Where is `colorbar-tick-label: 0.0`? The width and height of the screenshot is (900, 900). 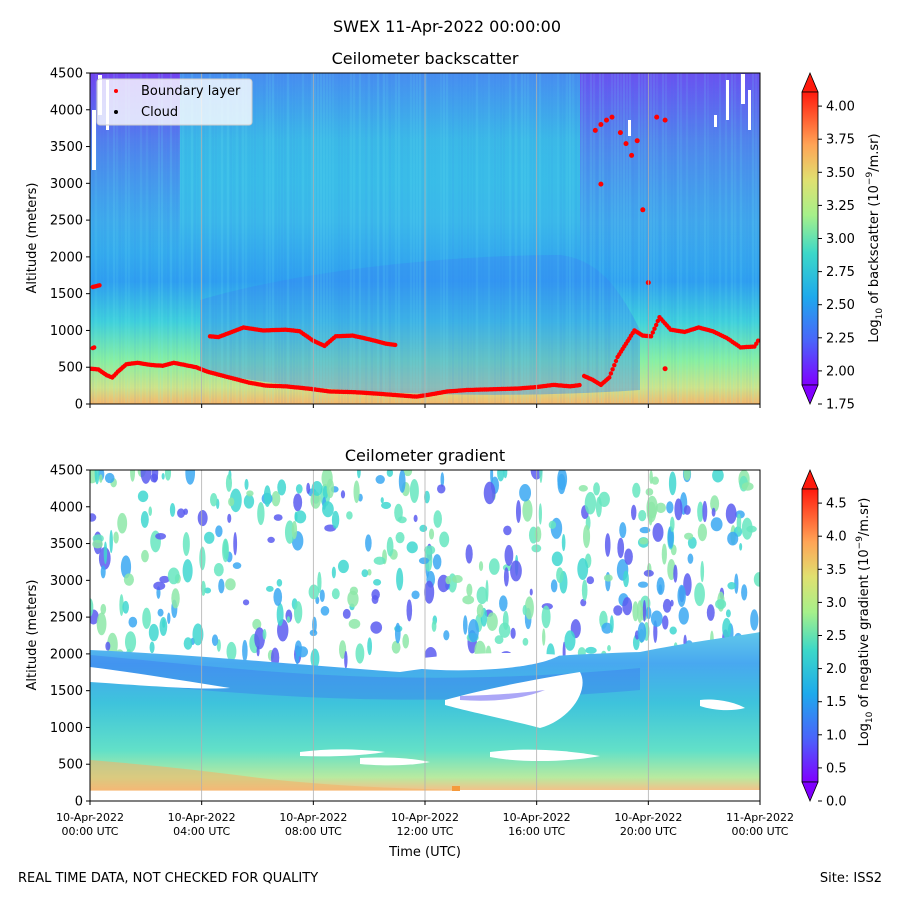
colorbar-tick-label: 0.0 is located at coordinates (836, 802).